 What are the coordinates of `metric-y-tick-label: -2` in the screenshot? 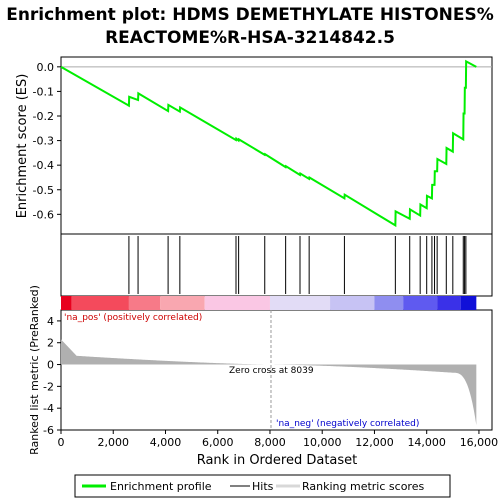 It's located at (48, 386).